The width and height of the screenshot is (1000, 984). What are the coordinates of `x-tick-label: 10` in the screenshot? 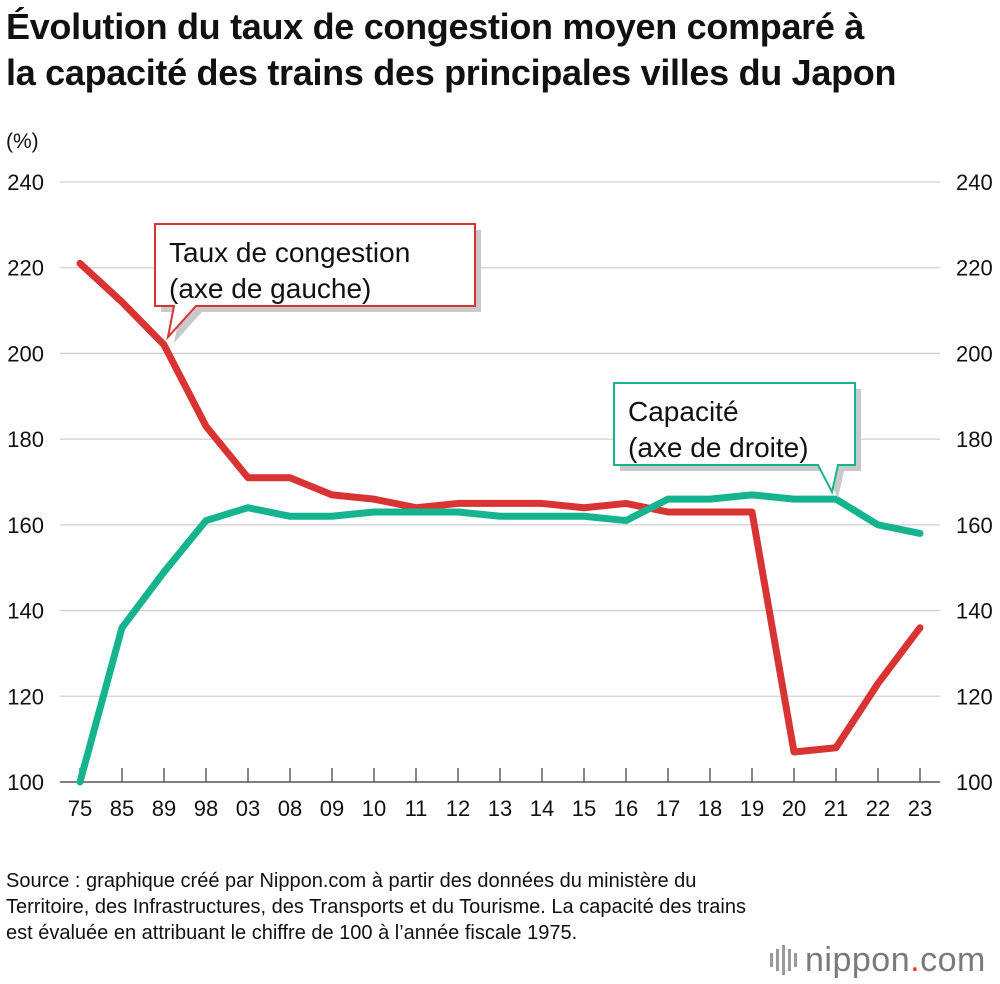 It's located at (374, 808).